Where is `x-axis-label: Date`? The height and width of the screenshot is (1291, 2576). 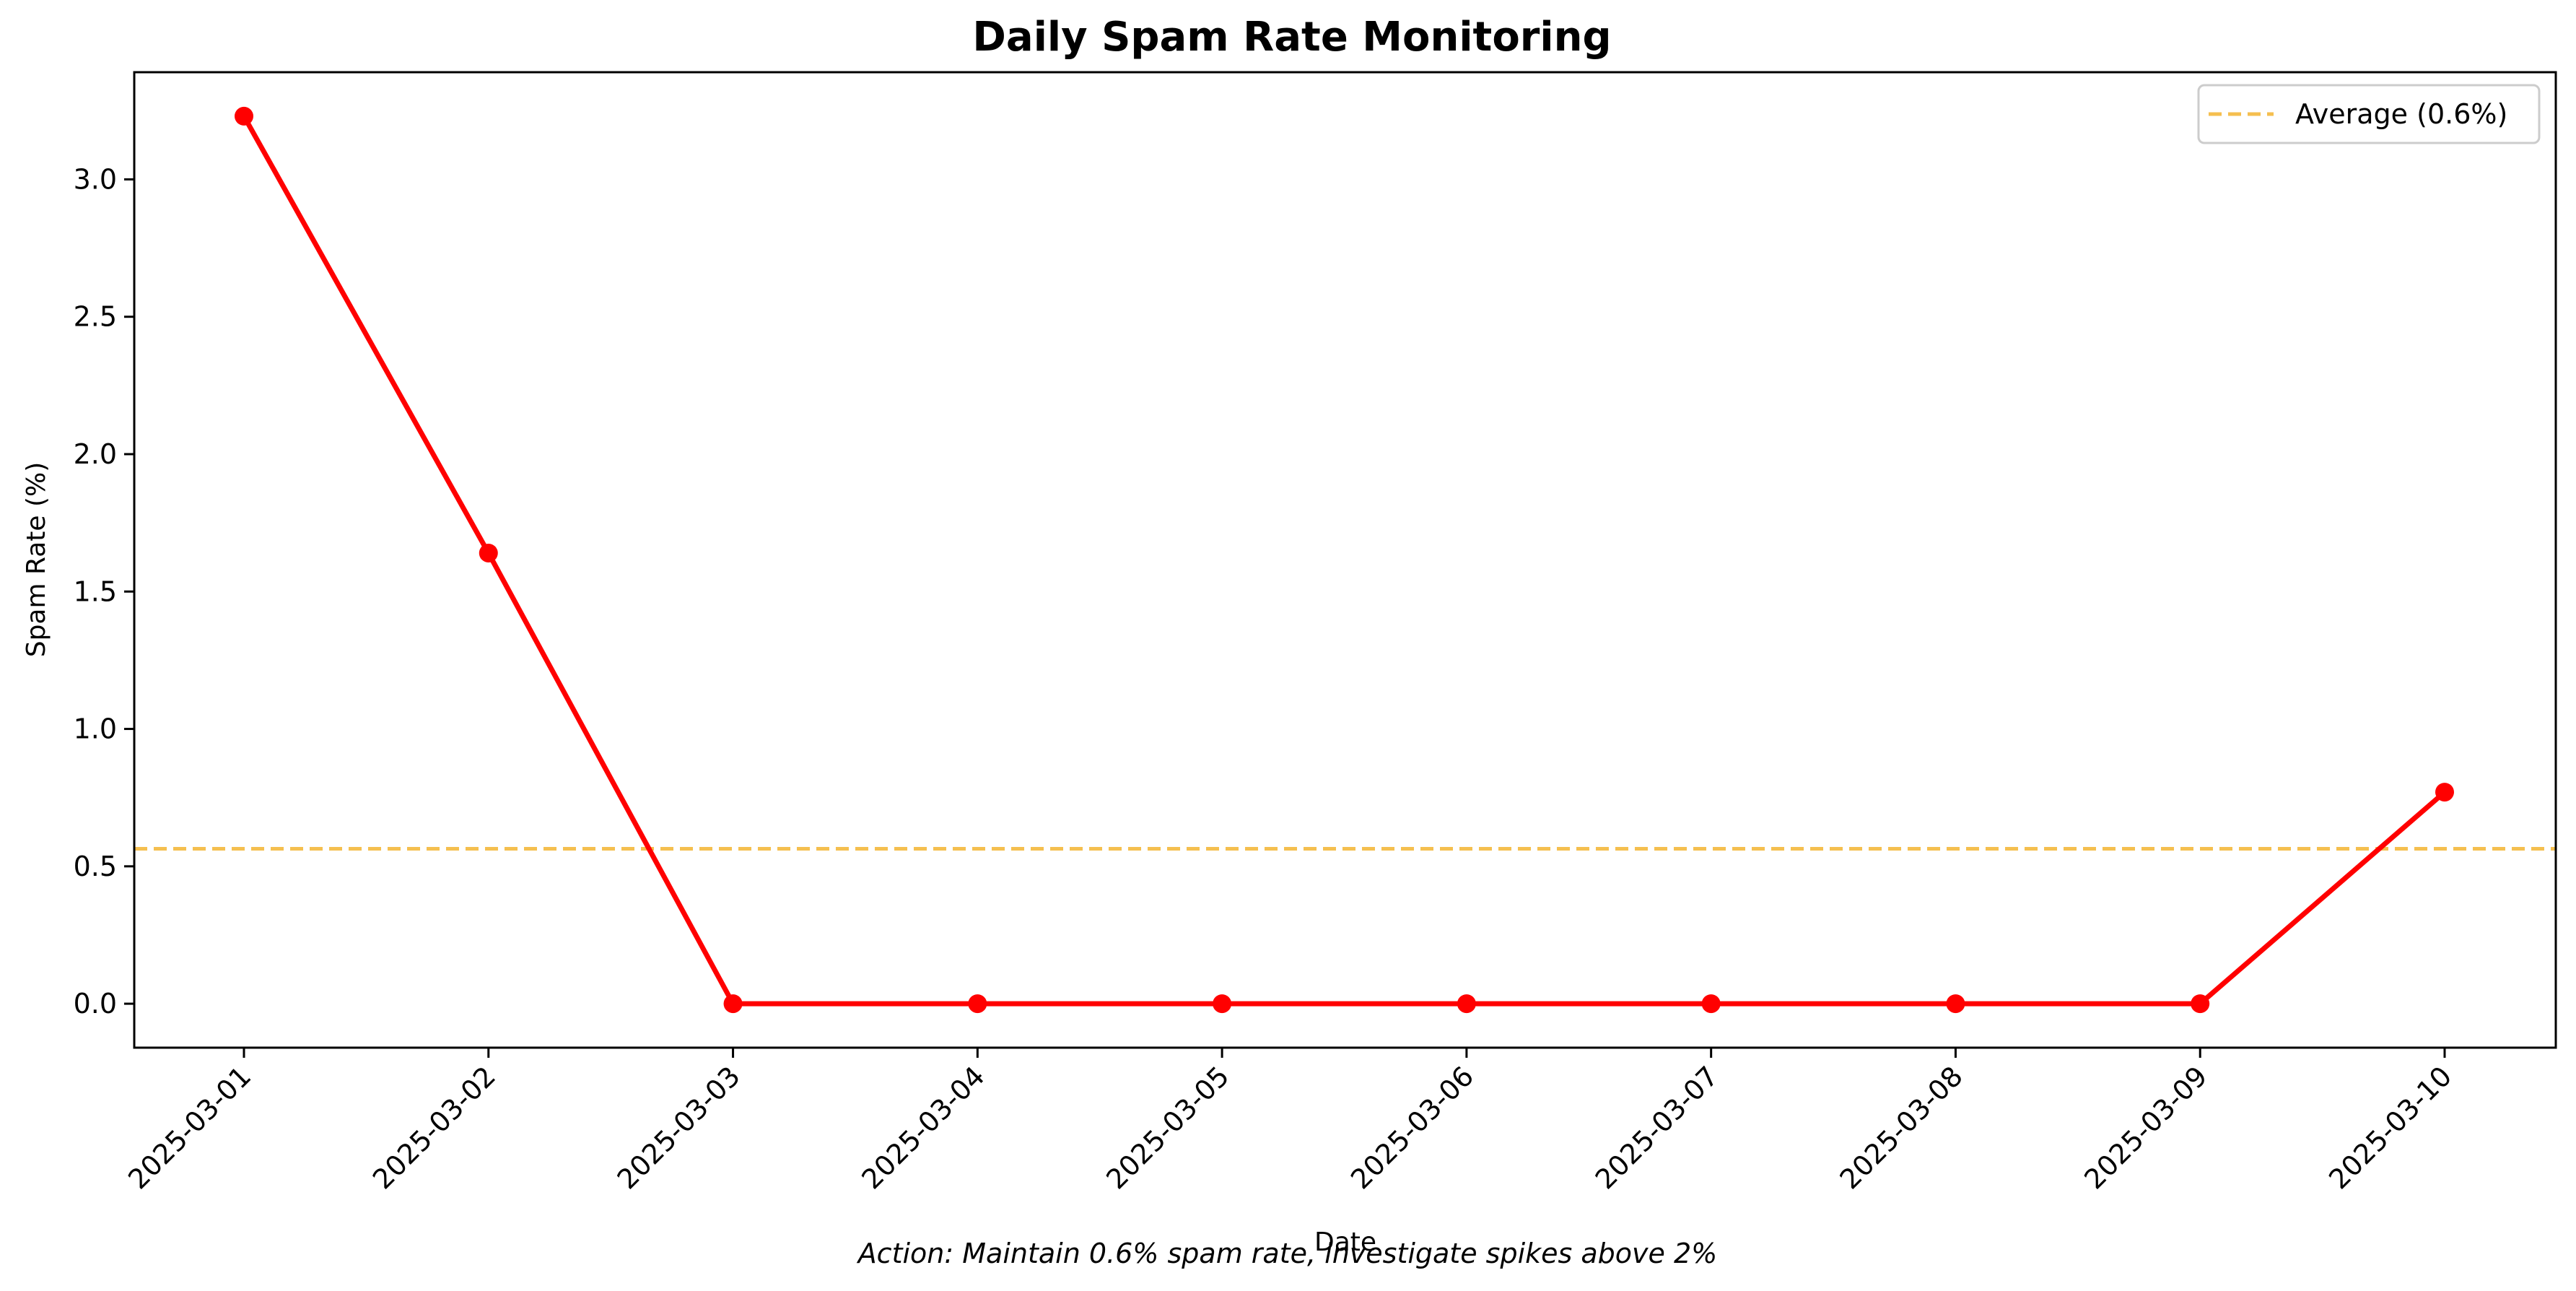
x-axis-label: Date is located at coordinates (1345, 1242).